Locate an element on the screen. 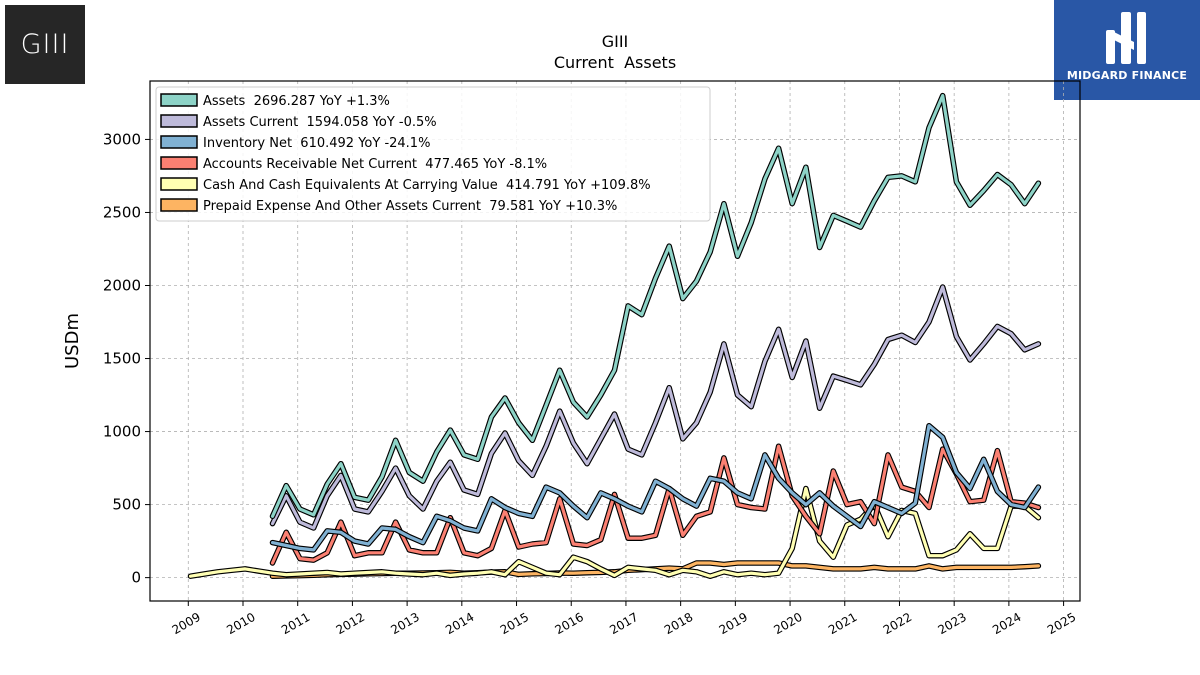 The height and width of the screenshot is (675, 1200). x-tick-label: 2012 is located at coordinates (350, 623).